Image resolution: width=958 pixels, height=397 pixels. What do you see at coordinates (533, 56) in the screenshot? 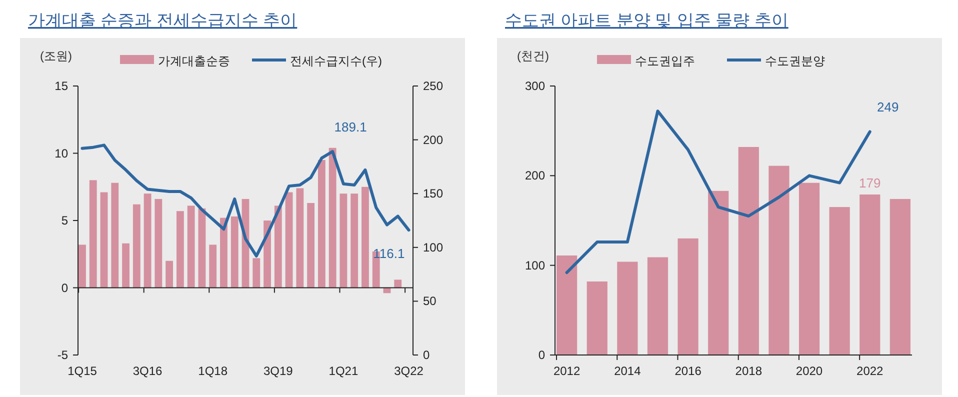
I see `y-axis-title: (천건)` at bounding box center [533, 56].